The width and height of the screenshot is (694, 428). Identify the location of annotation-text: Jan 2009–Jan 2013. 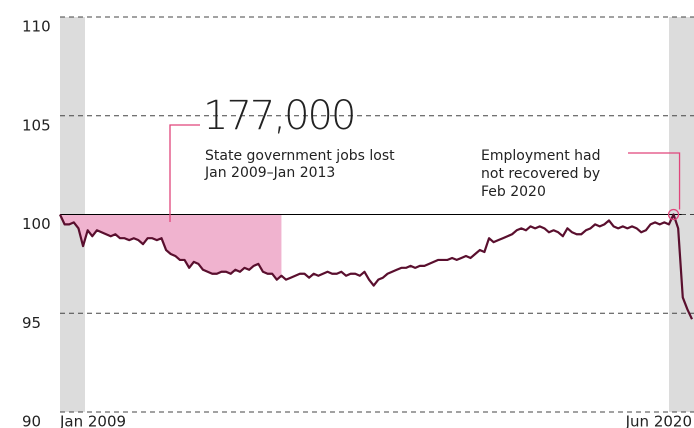
(269, 173).